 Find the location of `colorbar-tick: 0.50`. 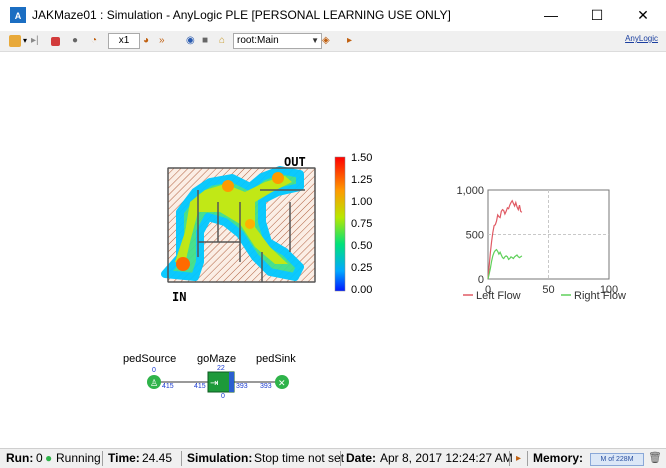

colorbar-tick: 0.50 is located at coordinates (362, 246).